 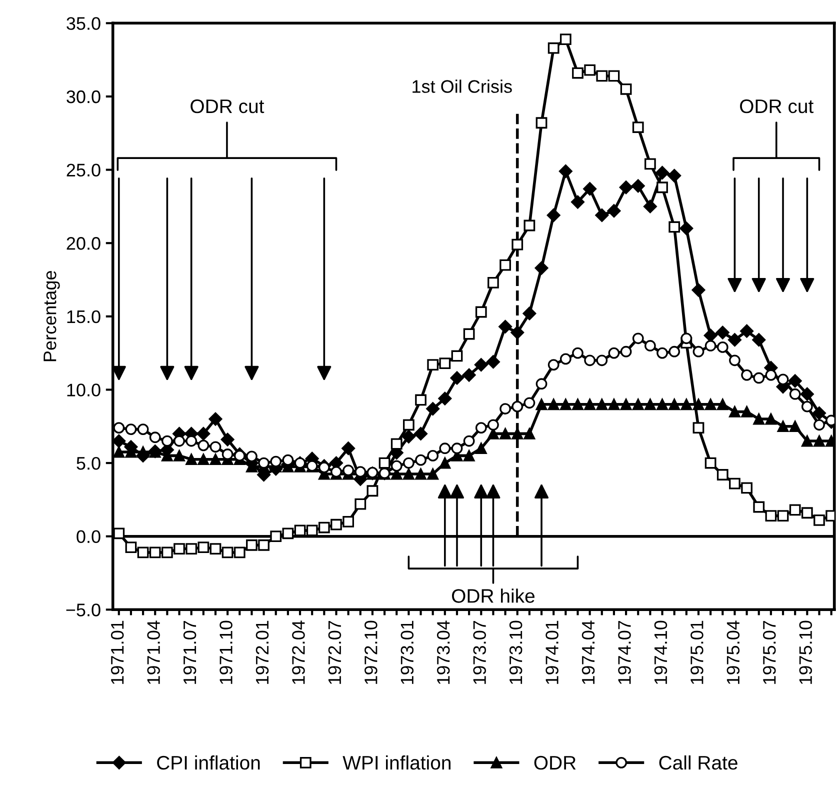 I want to click on y-tick-label: 35.0, so click(x=83, y=23).